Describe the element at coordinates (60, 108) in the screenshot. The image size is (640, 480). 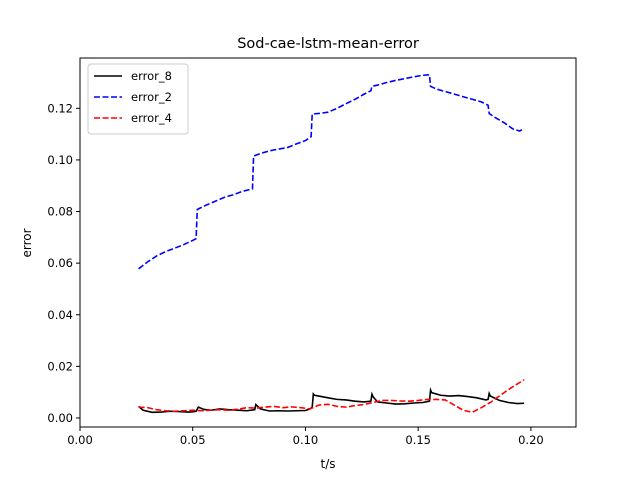
I see `y-tick-label: 0.12` at that location.